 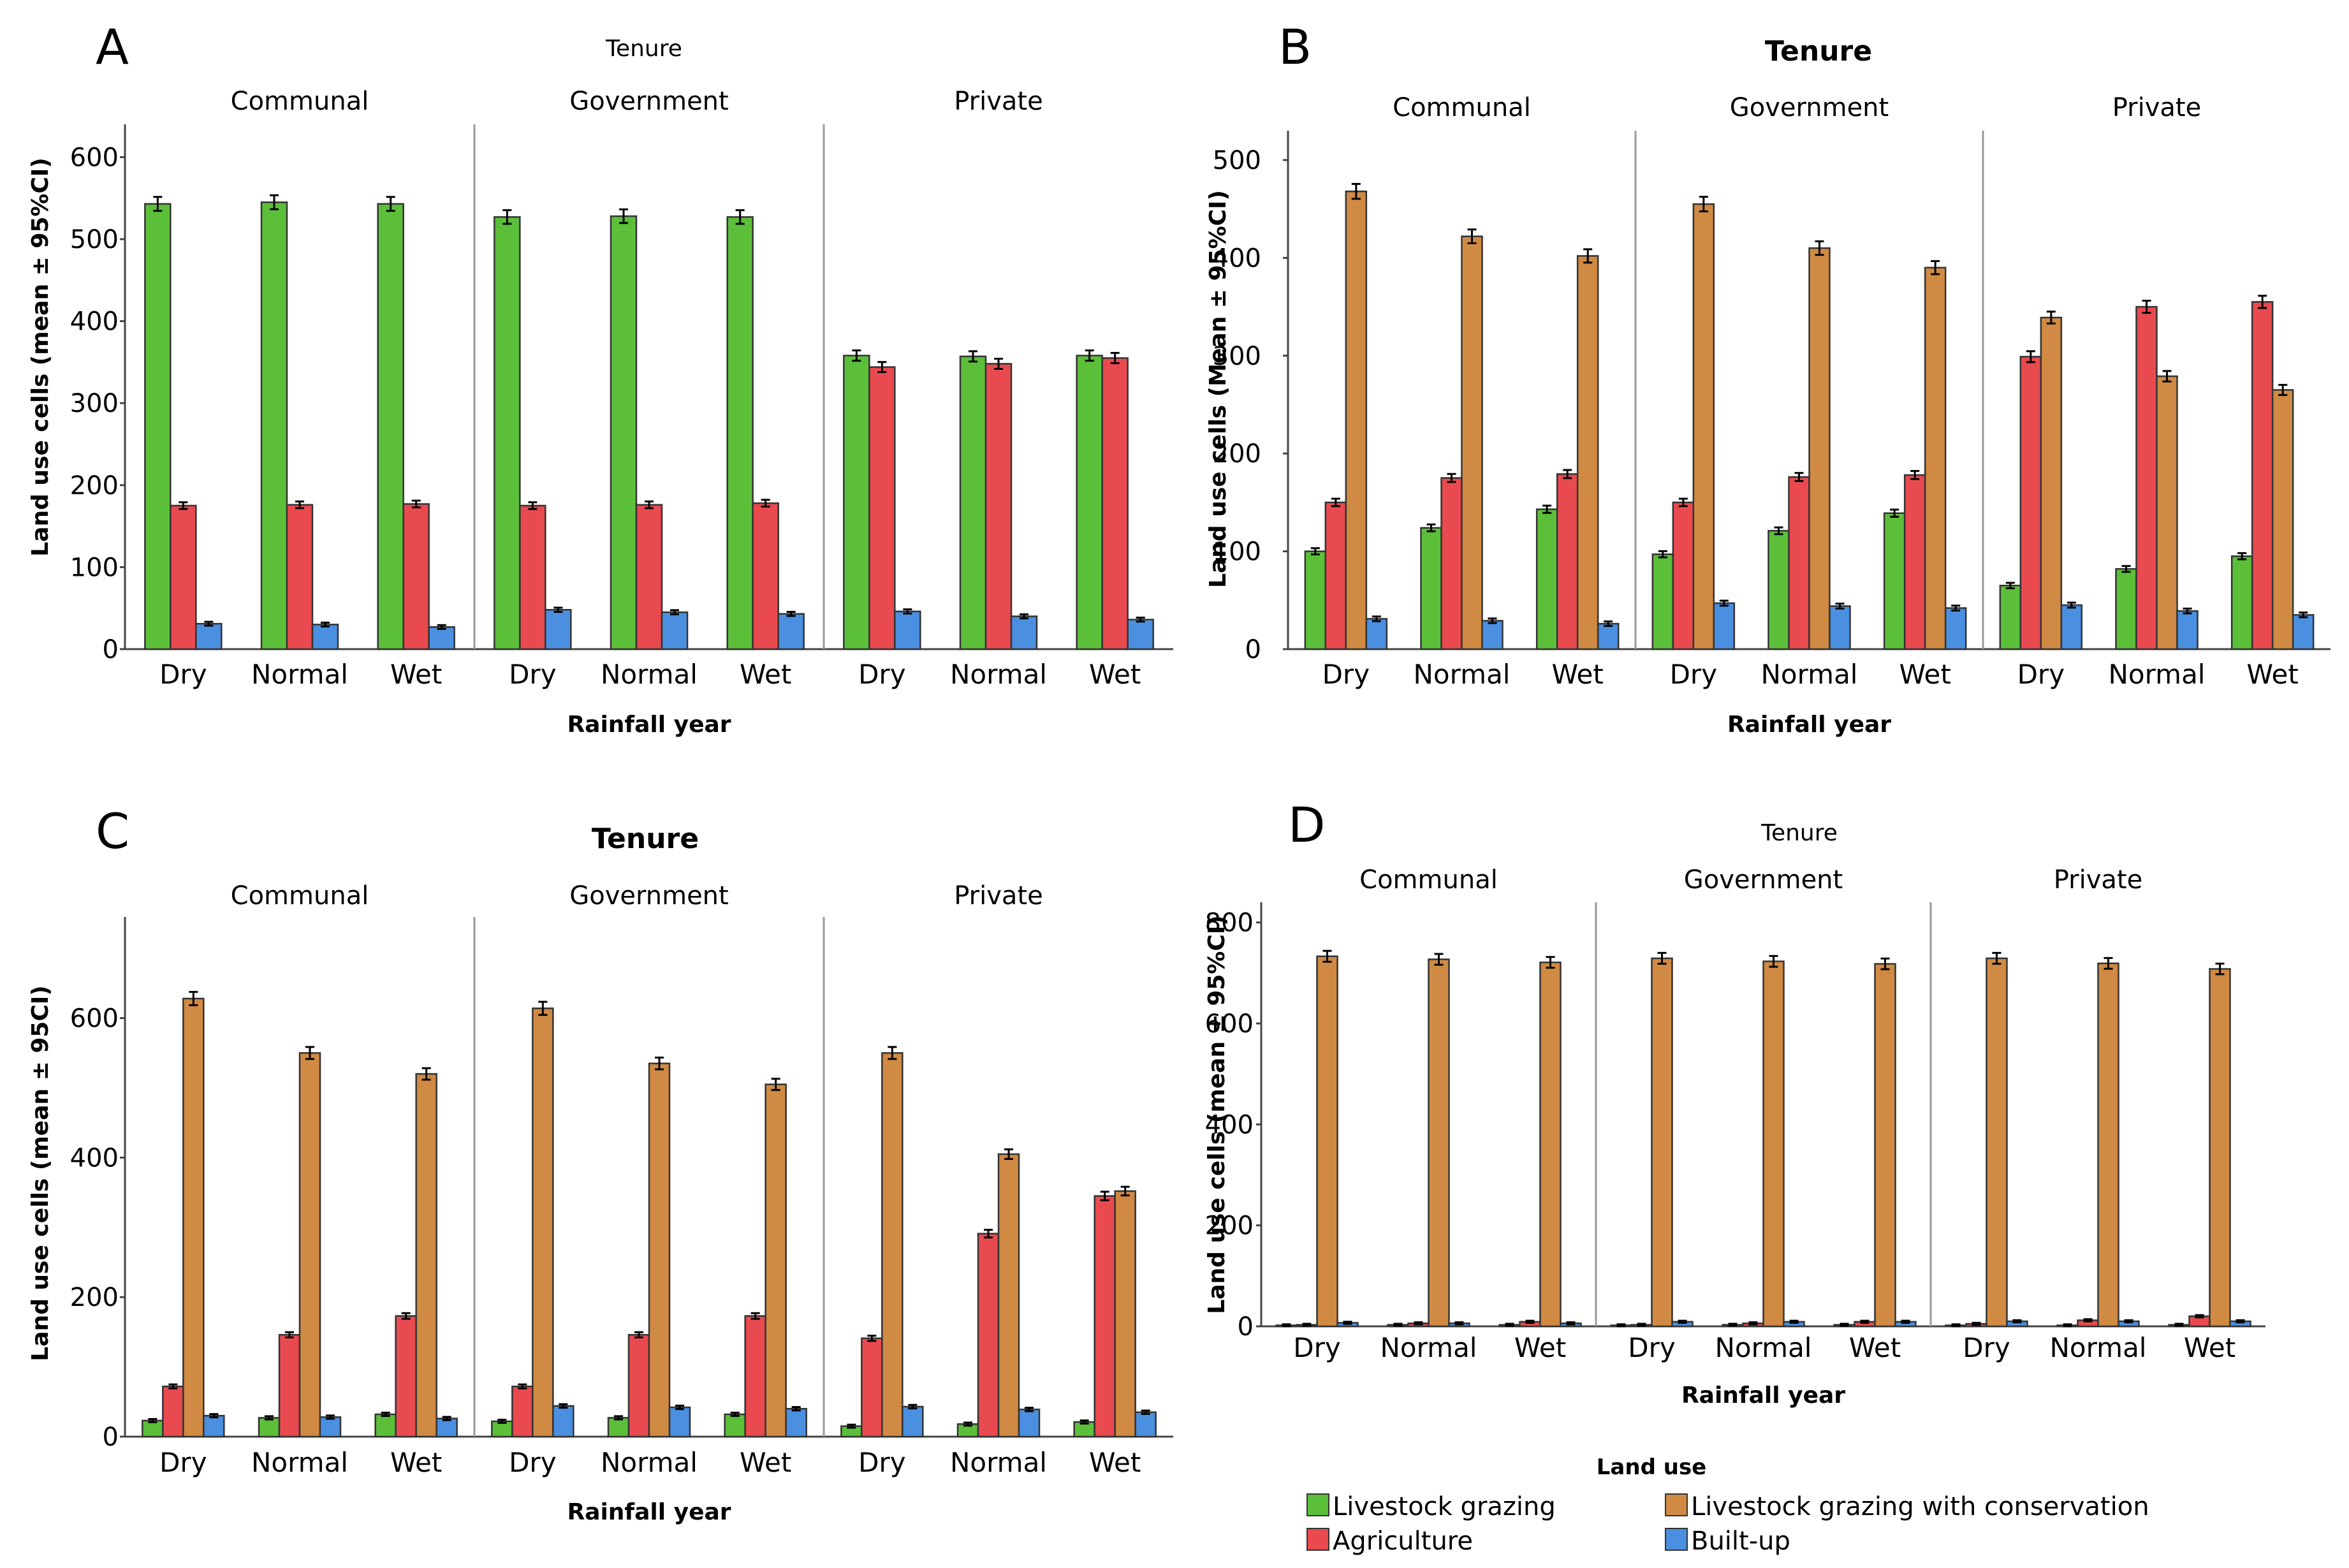 I want to click on y-axis-title: Land use cells (mean ± 95%CI), so click(x=40, y=357).